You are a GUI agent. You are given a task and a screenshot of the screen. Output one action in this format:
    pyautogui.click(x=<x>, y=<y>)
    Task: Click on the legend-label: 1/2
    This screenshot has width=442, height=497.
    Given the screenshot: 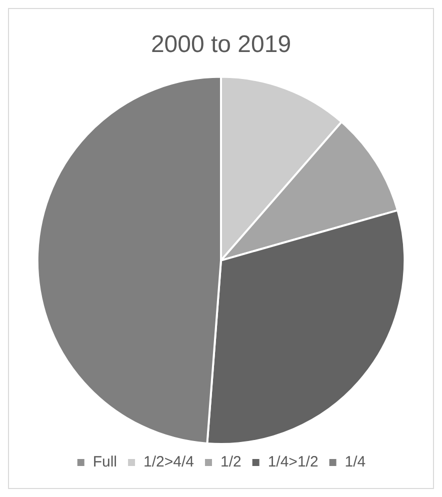 What is the action you would take?
    pyautogui.click(x=231, y=462)
    